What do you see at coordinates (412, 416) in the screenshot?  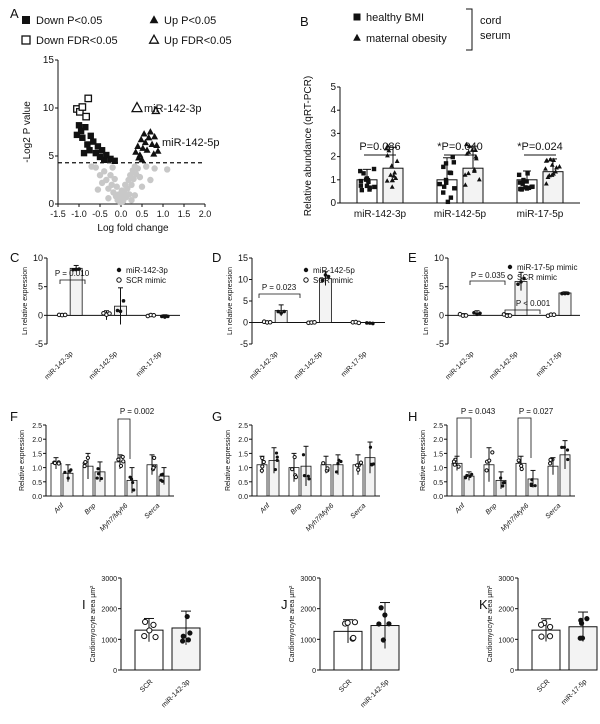 I see `panel-label-h: H` at bounding box center [412, 416].